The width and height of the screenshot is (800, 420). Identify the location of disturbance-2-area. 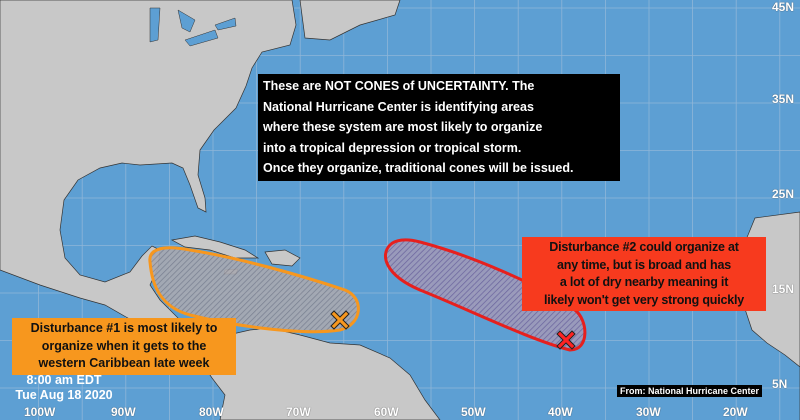
(485, 295).